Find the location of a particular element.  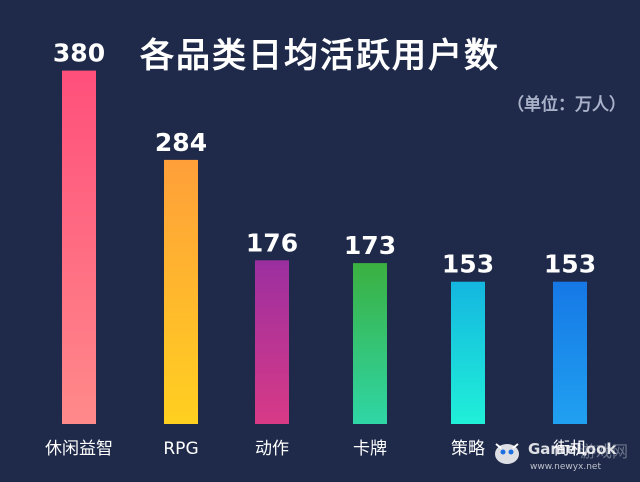

category-label-5: 街机 is located at coordinates (570, 449).